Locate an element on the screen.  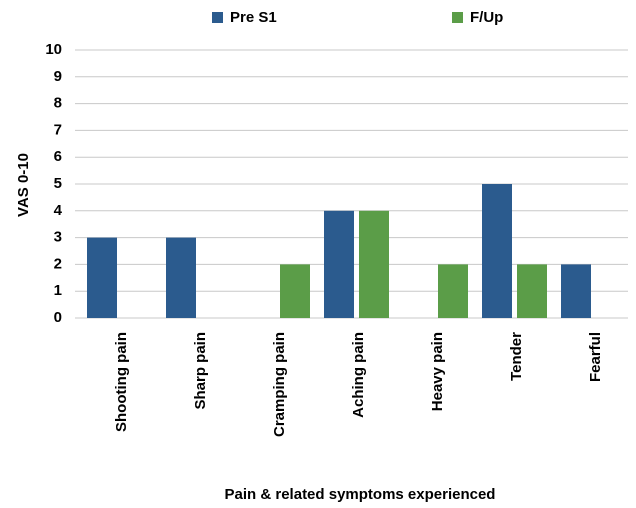
legend-label: Pre S1 is located at coordinates (253, 17).